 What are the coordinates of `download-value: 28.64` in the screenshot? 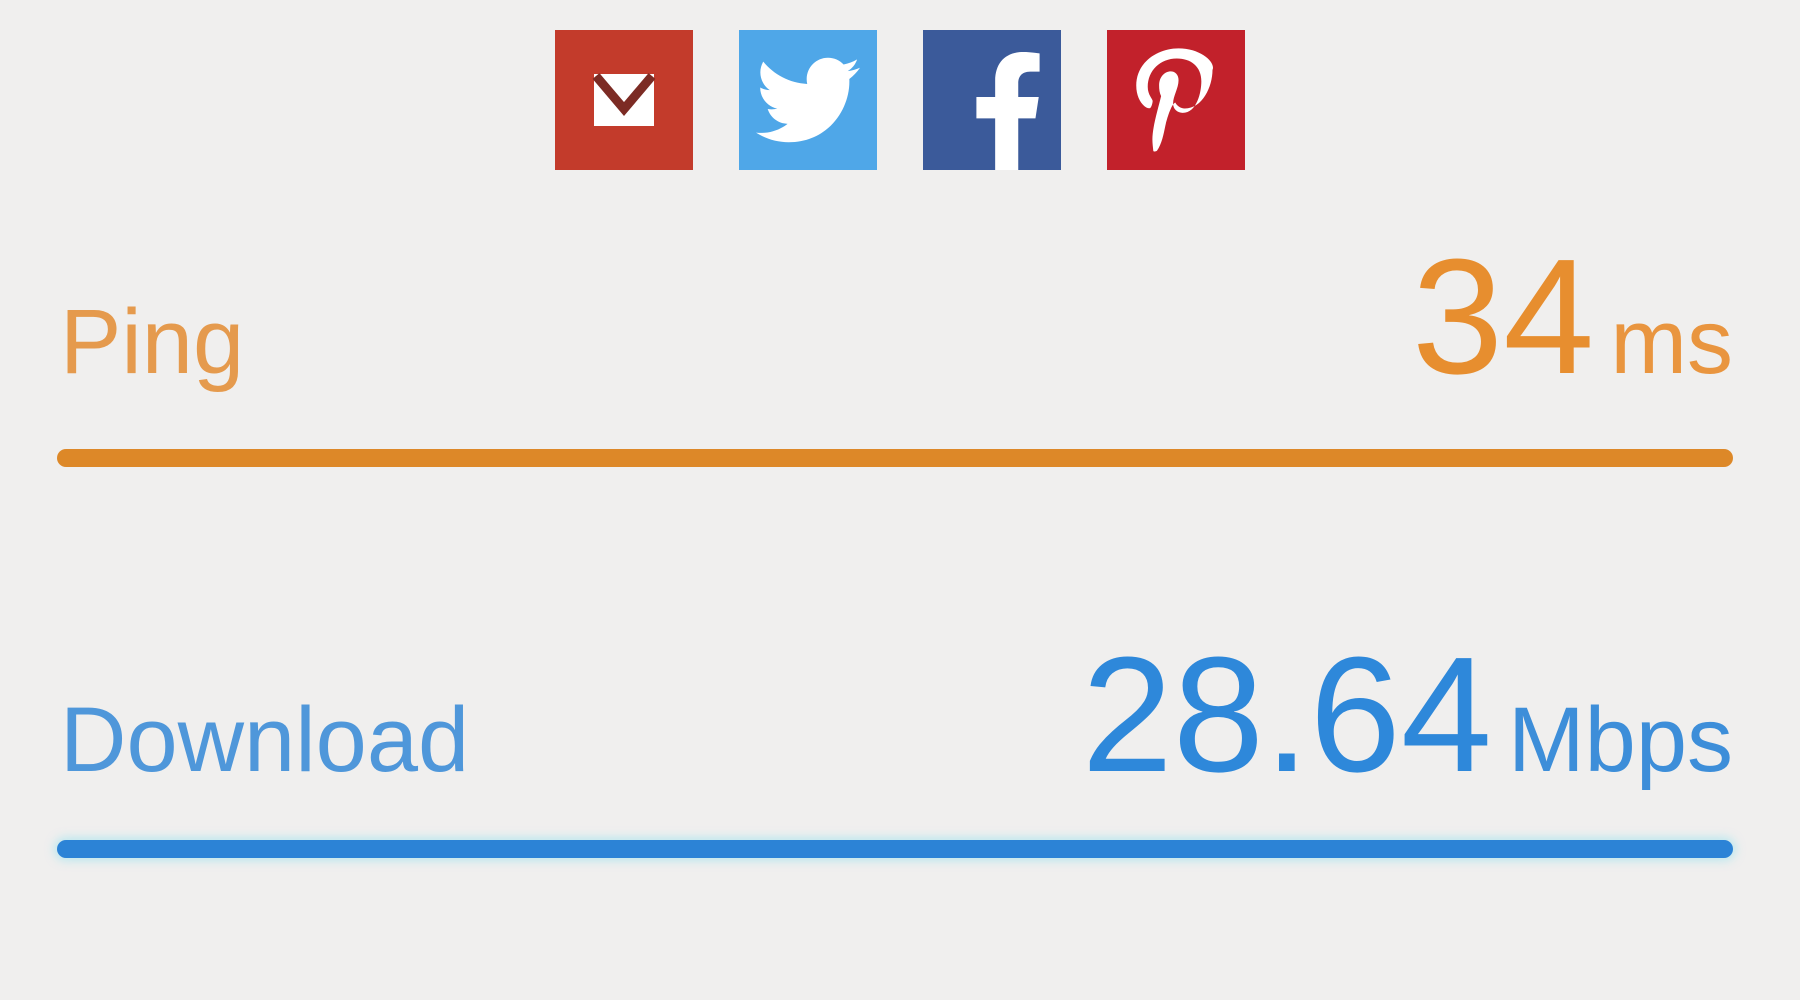 It's located at (1287, 714).